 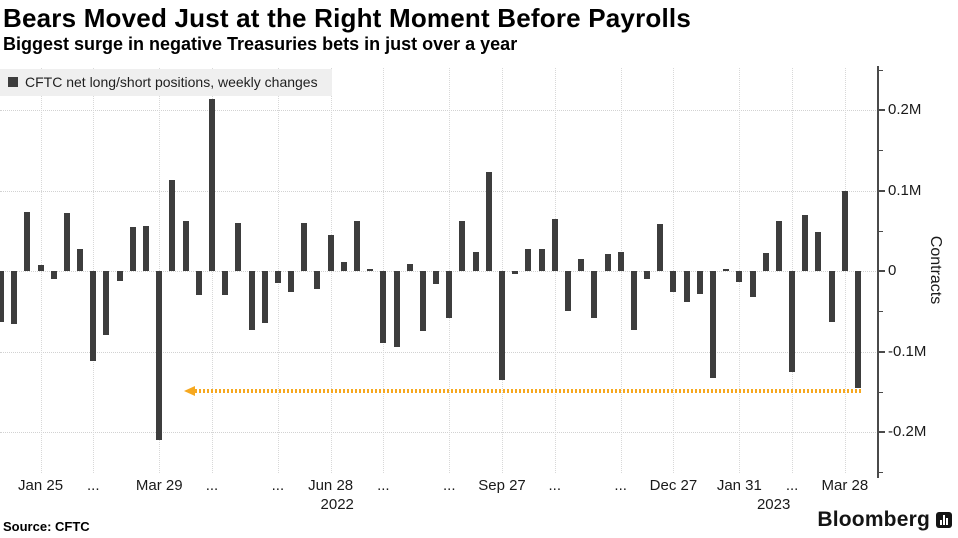 I want to click on x-axis-tick-label: Mar 28, so click(x=845, y=485).